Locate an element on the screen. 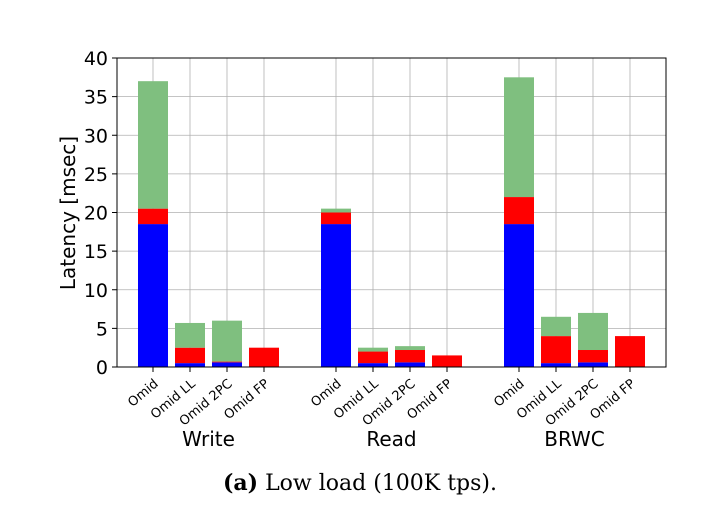  group-labels: Write Read BRWC is located at coordinates (393, 439).